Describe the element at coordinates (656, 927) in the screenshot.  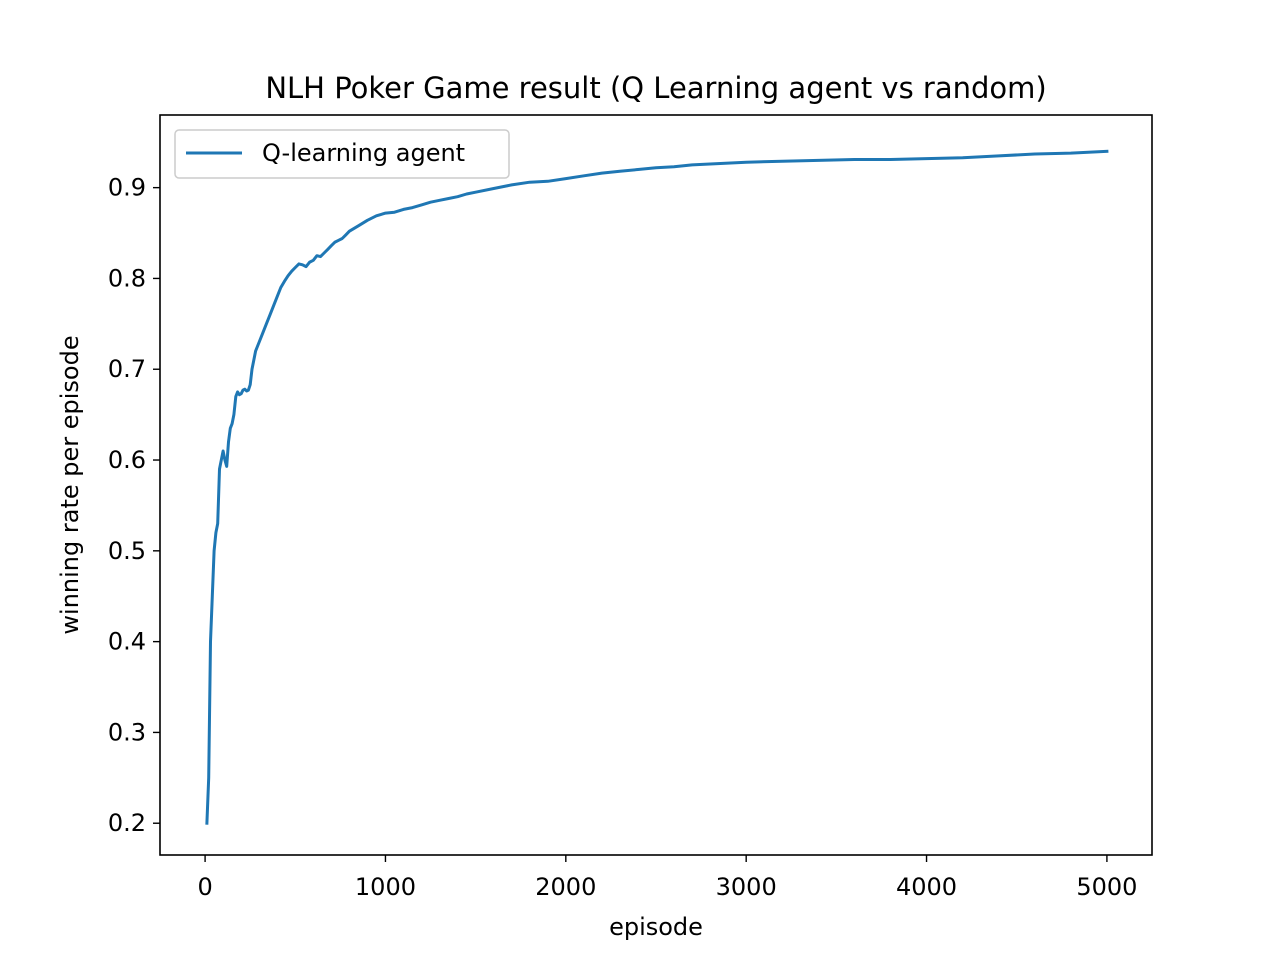
I see `x-axis-label: episode` at that location.